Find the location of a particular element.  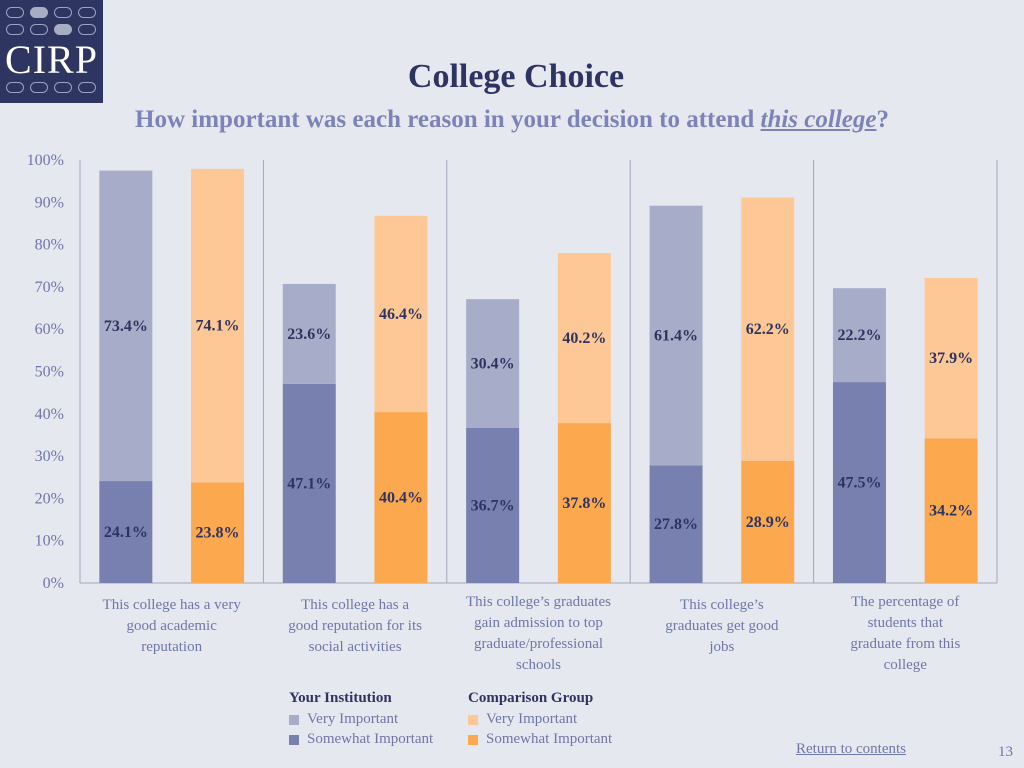

data-label-very: 37.9% is located at coordinates (951, 358).